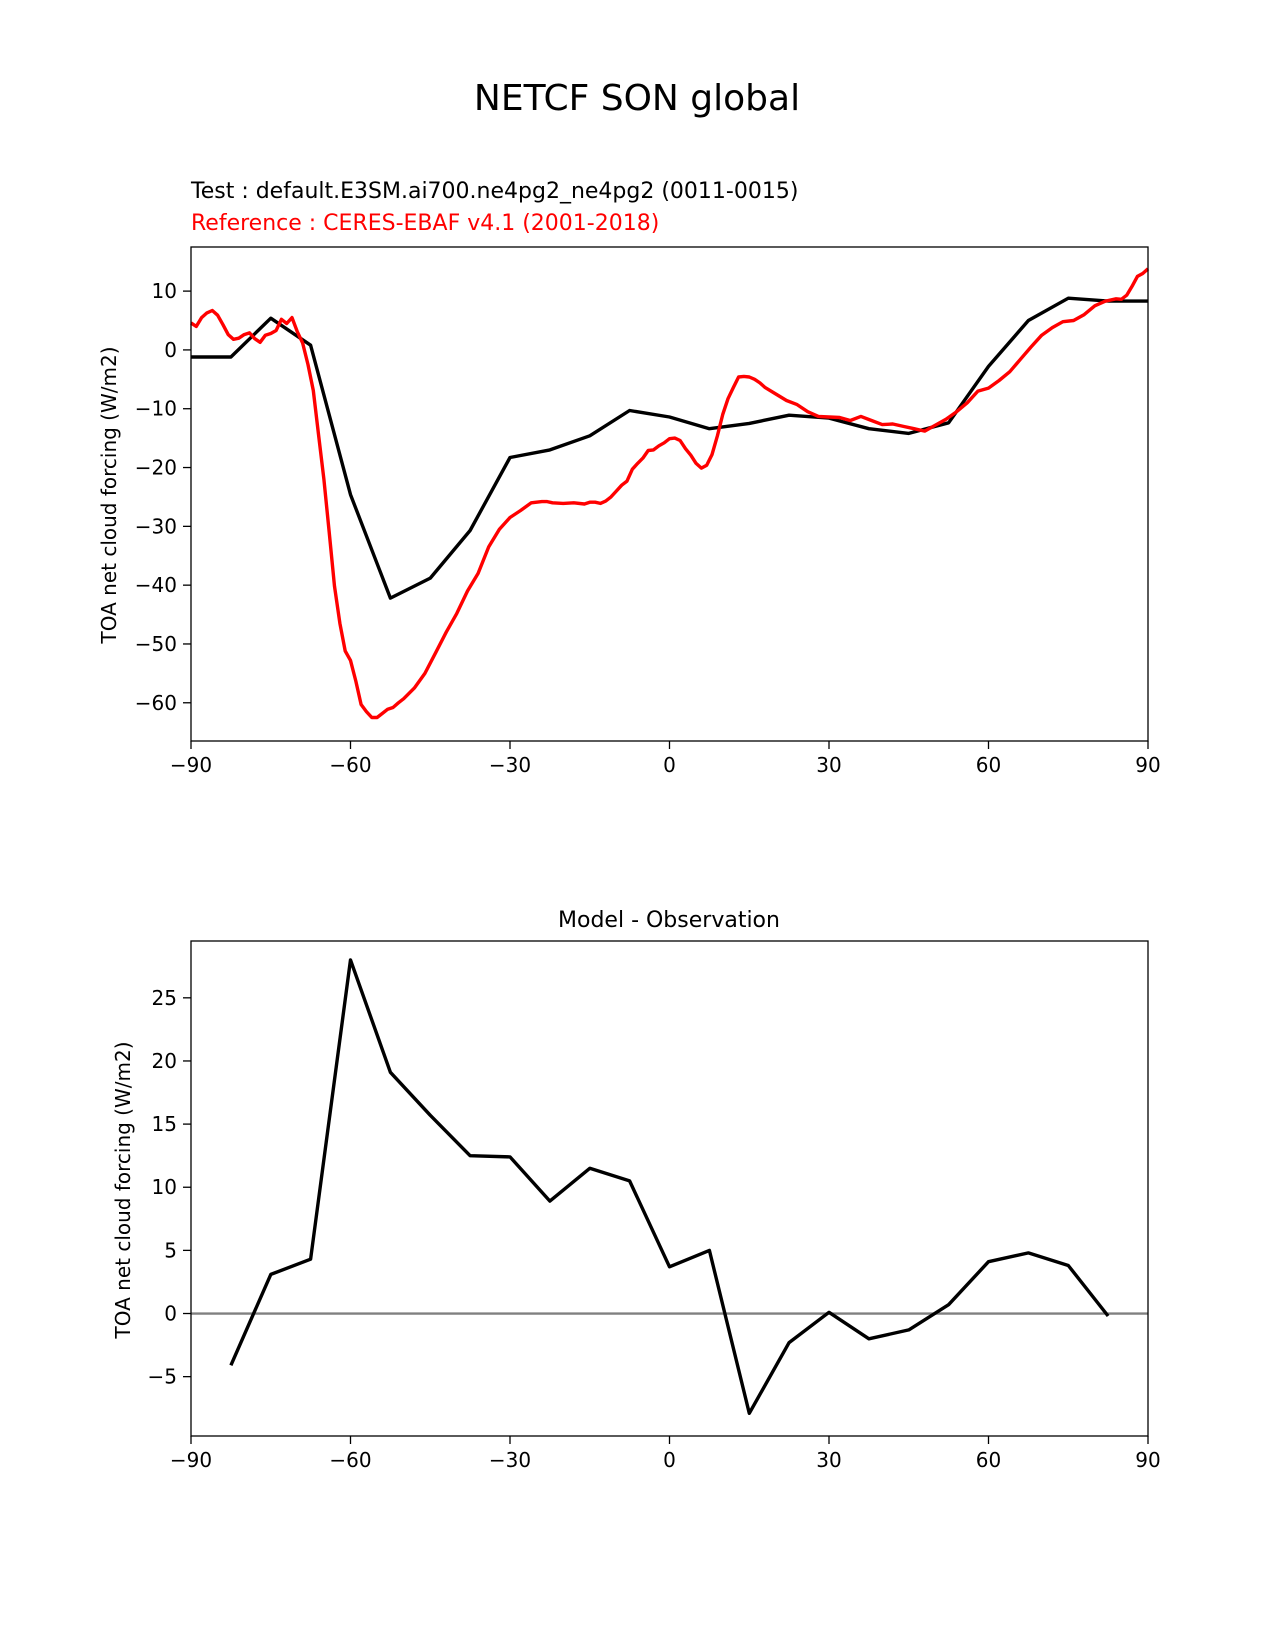 This screenshot has width=1275, height=1650. Describe the element at coordinates (164, 1187) in the screenshot. I see `bottom-y-tick-label: 10` at that location.